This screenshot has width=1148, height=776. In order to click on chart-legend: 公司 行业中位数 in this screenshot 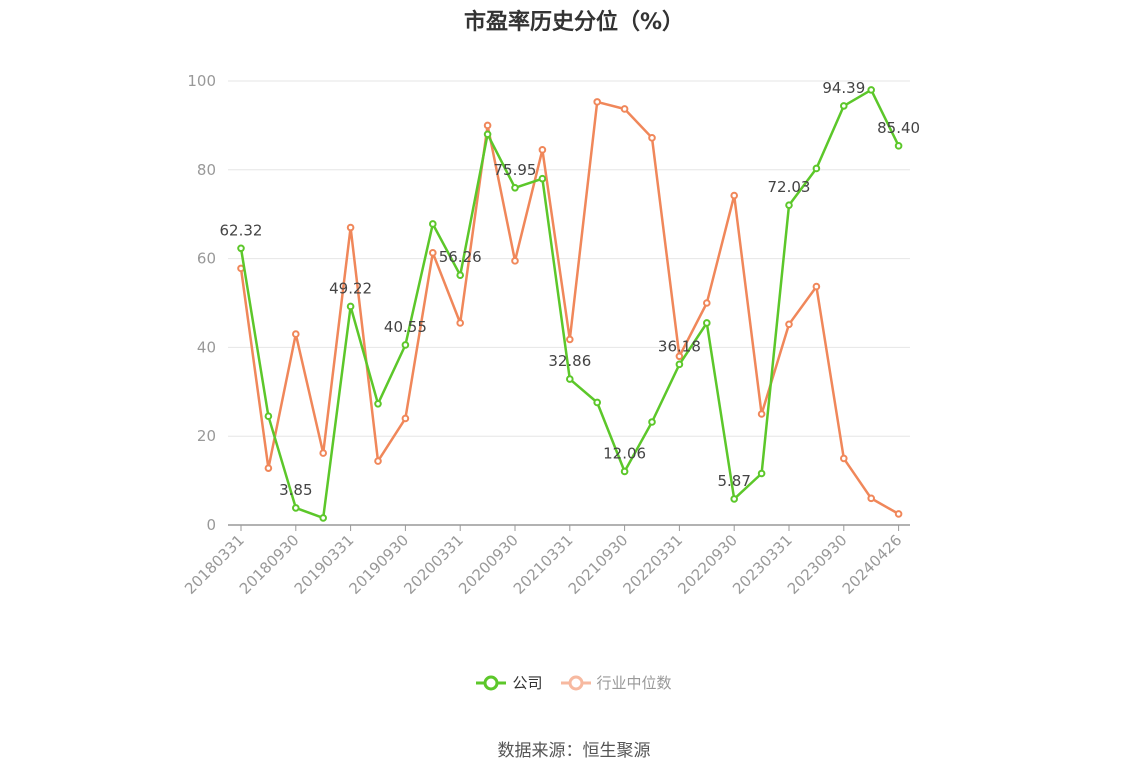, I will do `click(574, 682)`.